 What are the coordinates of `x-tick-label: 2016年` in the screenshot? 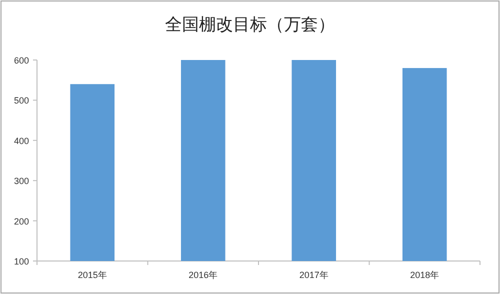 It's located at (203, 275).